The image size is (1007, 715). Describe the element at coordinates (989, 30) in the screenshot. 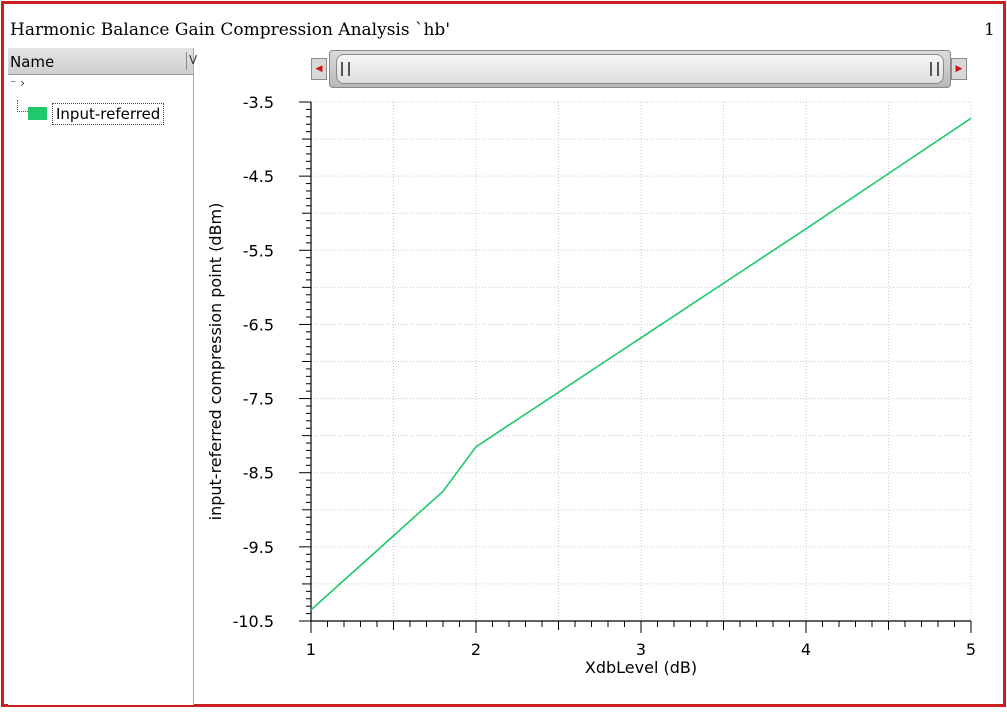

I see `page-number: 1` at that location.